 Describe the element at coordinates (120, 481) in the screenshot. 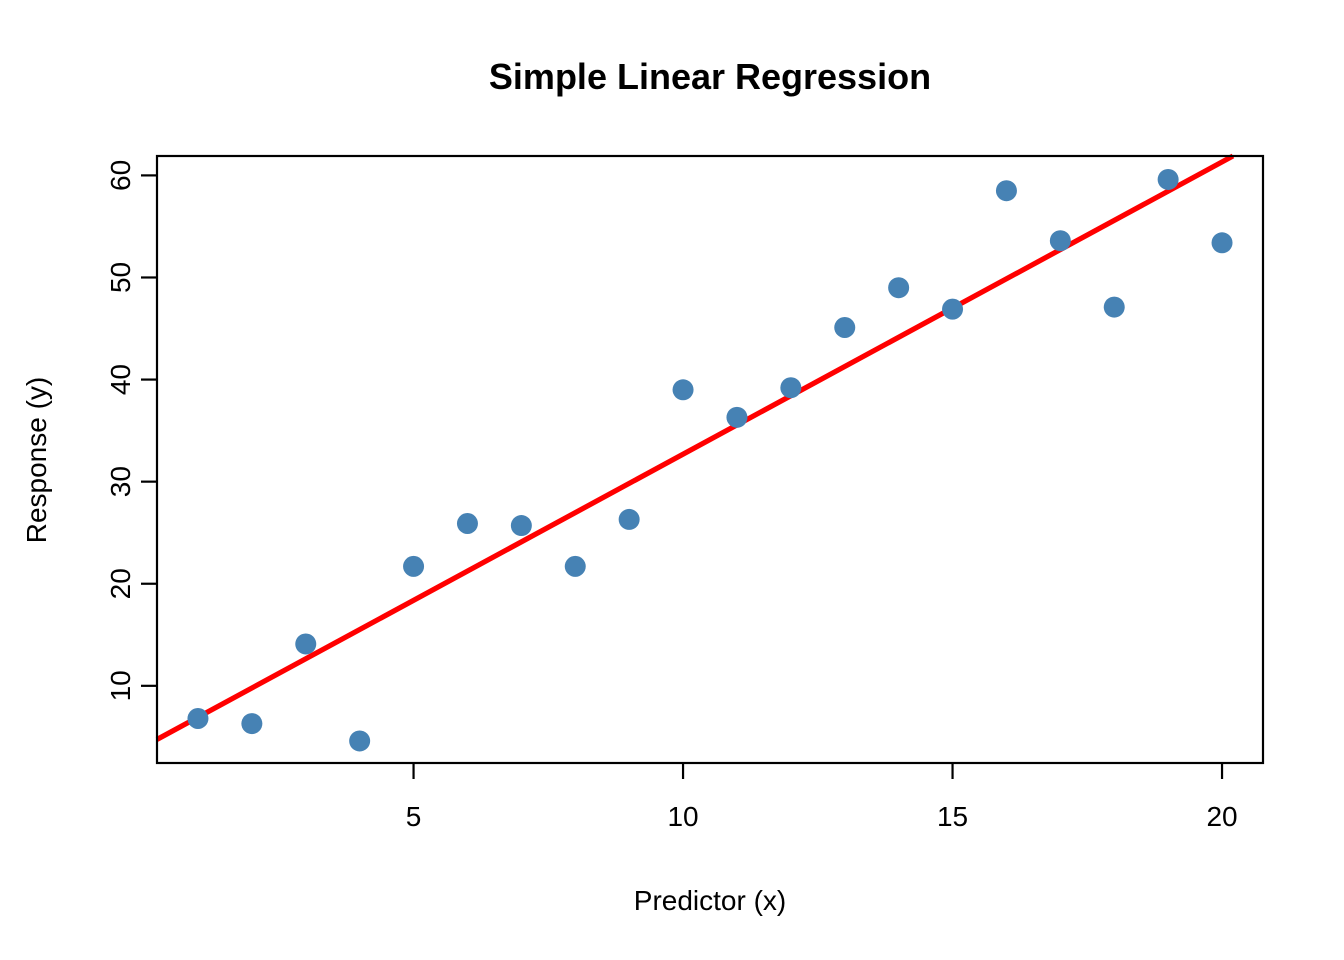

I see `y-tick-label: 30` at that location.